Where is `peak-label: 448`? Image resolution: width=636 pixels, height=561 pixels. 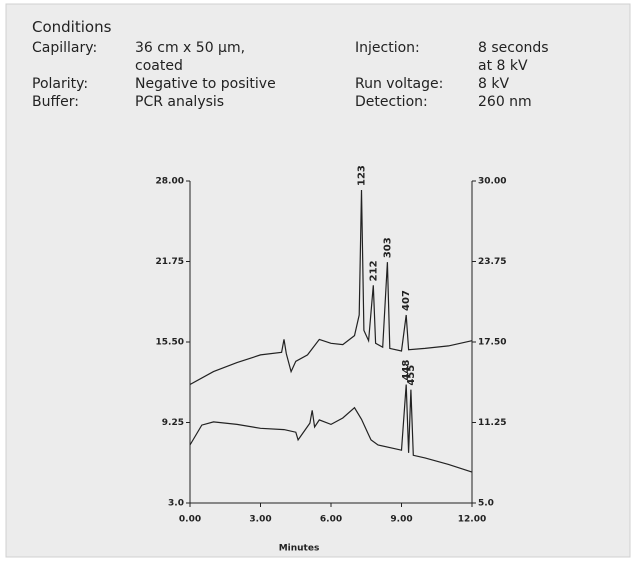
peak-label: 448 is located at coordinates (406, 370).